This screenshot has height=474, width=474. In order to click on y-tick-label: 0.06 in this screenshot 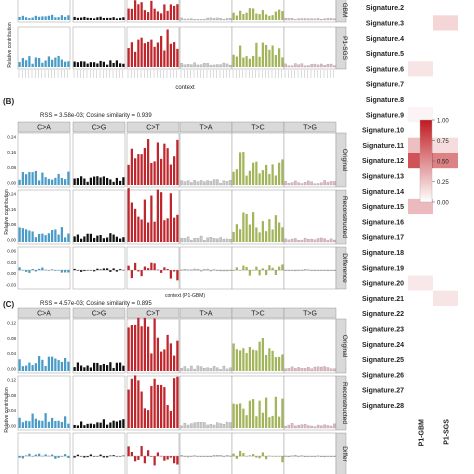, I will do `click(11, 251)`.